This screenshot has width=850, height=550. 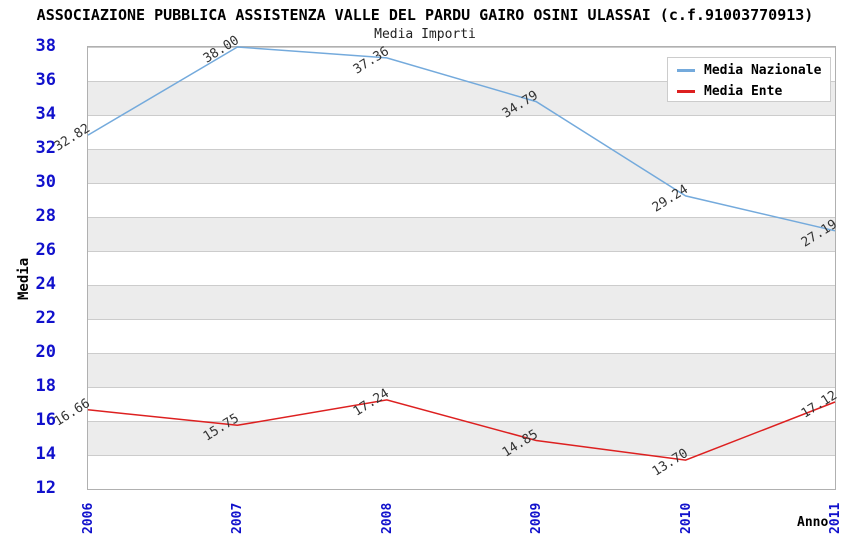 What do you see at coordinates (45, 318) in the screenshot?
I see `y-tick-label: 22` at bounding box center [45, 318].